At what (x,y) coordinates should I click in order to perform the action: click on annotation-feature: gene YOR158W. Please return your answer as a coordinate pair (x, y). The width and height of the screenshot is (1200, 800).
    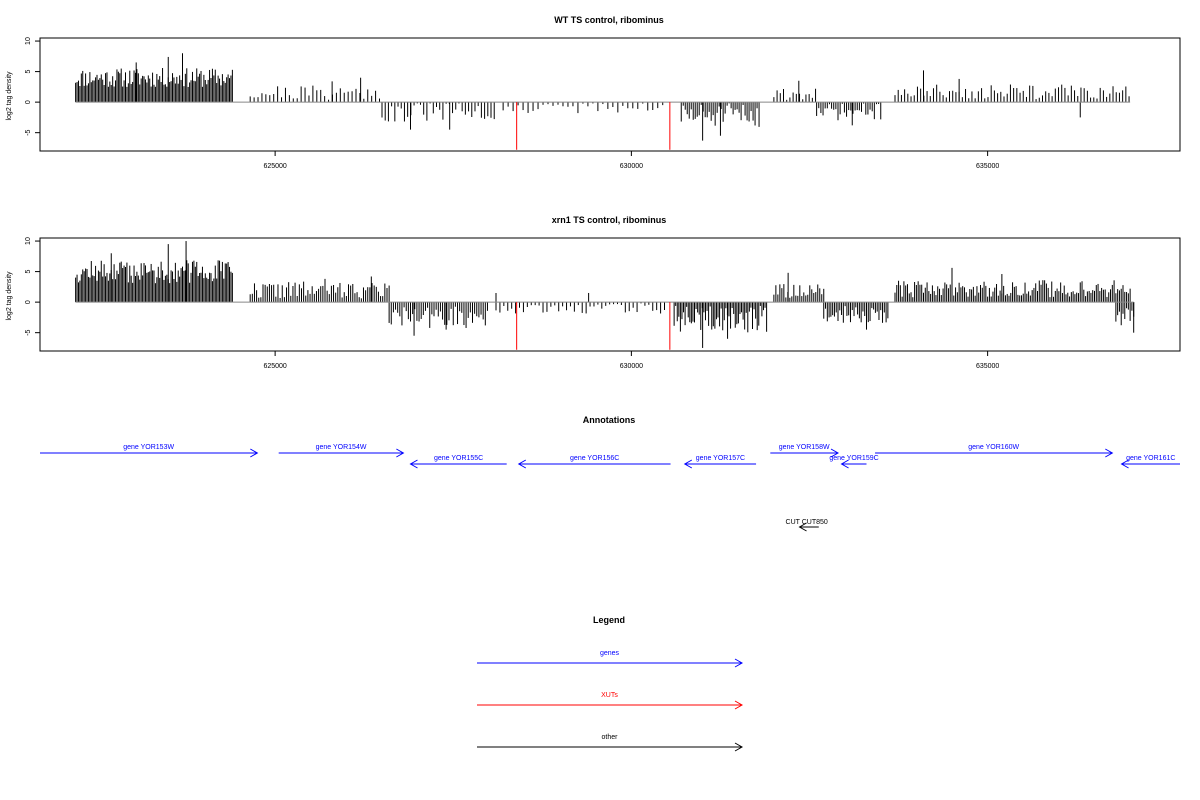
    Looking at the image, I should click on (805, 451).